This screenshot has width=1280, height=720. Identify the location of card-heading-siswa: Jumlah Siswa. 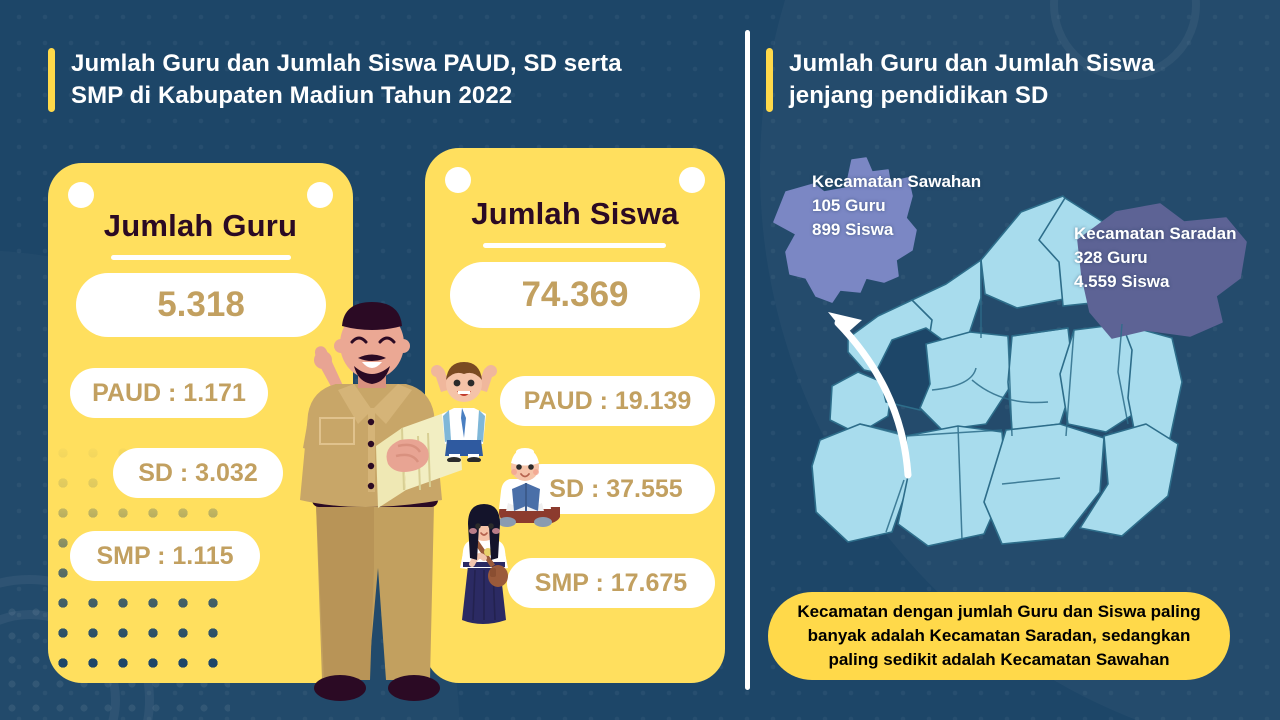
(575, 213).